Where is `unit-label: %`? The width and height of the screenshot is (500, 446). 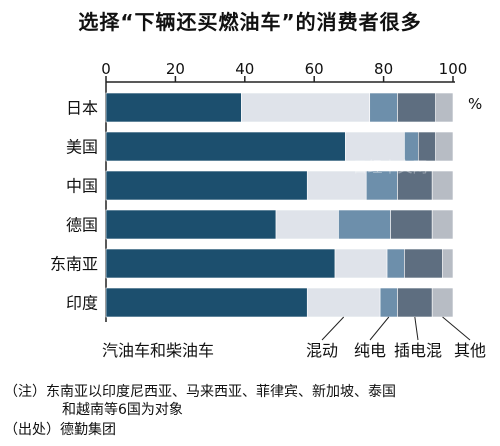
unit-label: % is located at coordinates (475, 104).